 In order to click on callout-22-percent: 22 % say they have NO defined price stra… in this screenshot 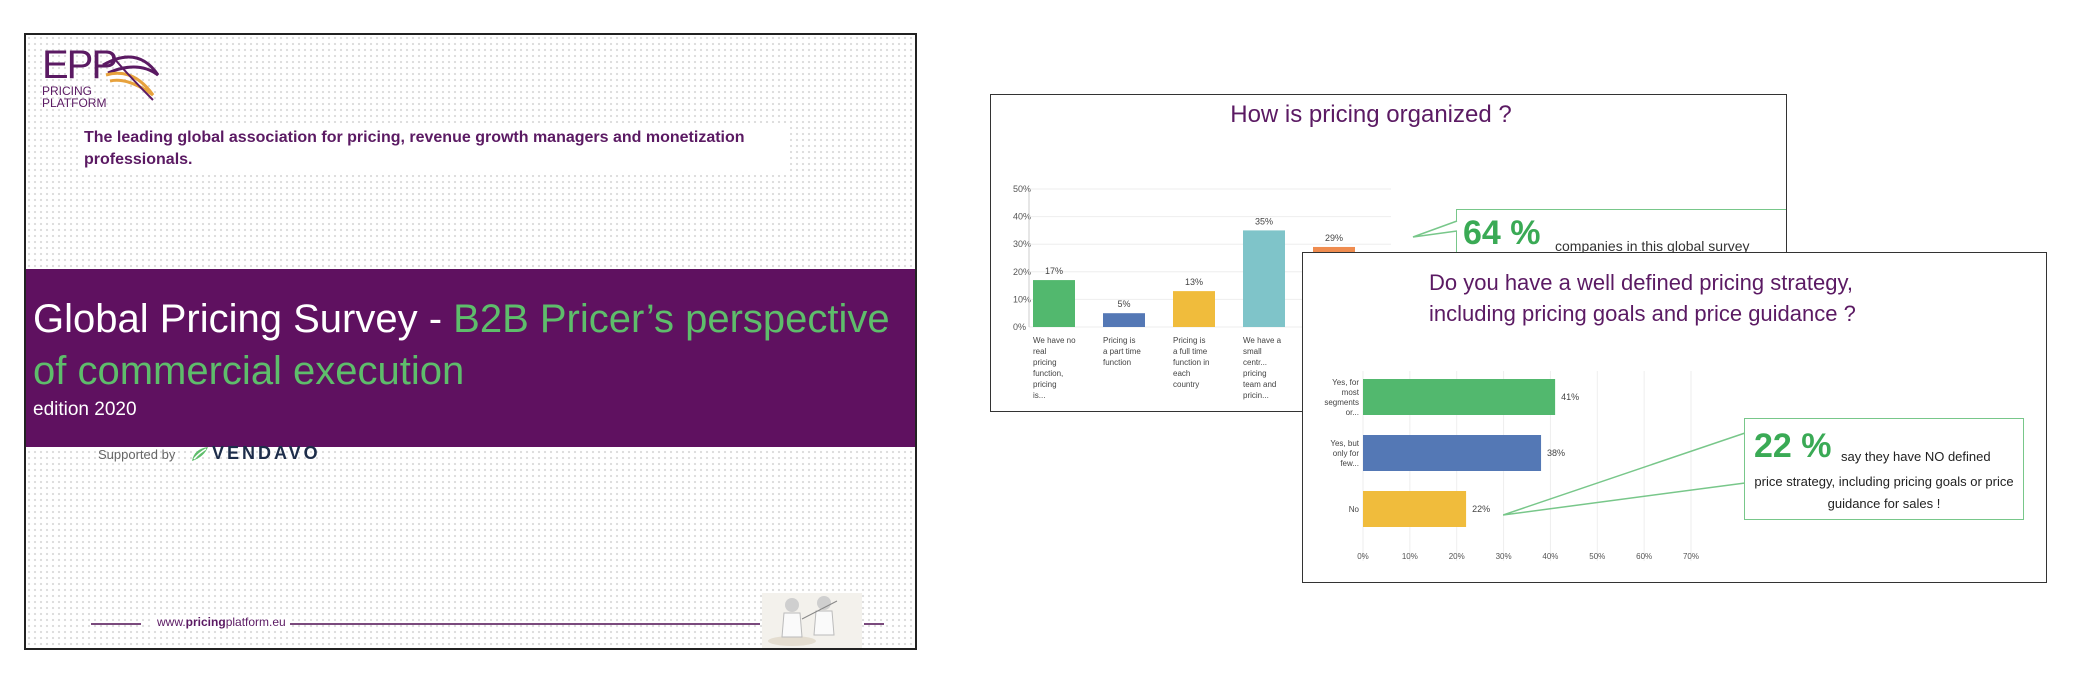, I will do `click(1884, 469)`.